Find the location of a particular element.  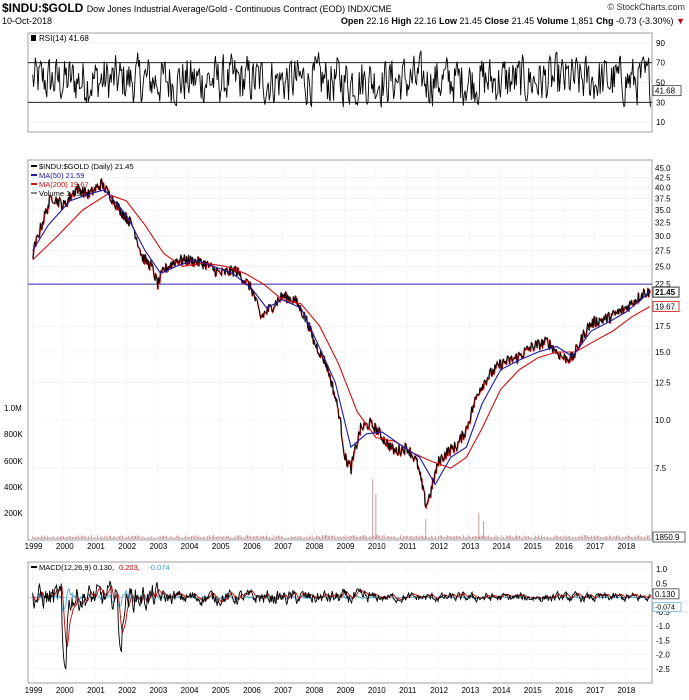

macd-x-tick-label: 2010 is located at coordinates (377, 690).